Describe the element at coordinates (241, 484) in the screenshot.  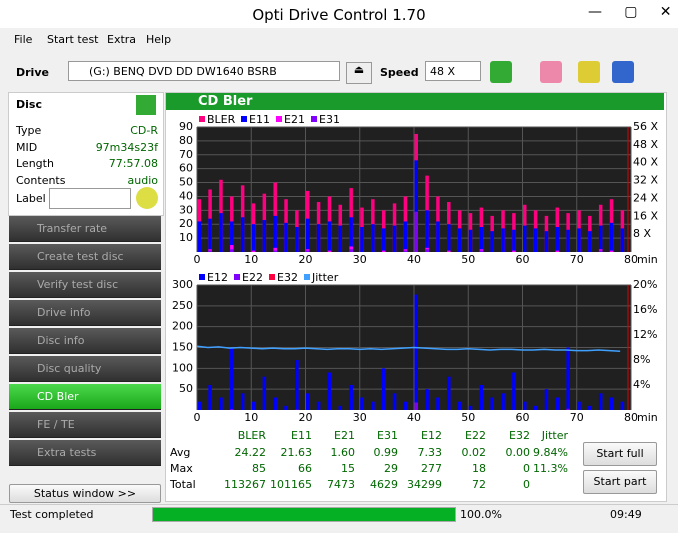
I see `stats-cell: 113267` at that location.